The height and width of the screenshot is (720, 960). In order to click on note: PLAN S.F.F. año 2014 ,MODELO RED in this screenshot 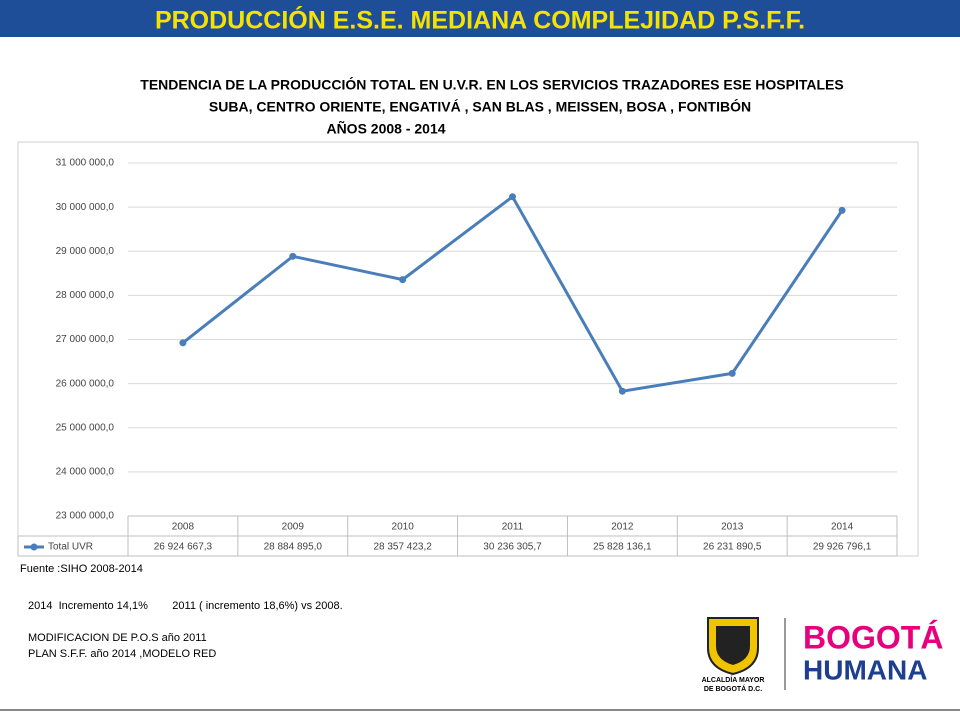, I will do `click(122, 654)`.